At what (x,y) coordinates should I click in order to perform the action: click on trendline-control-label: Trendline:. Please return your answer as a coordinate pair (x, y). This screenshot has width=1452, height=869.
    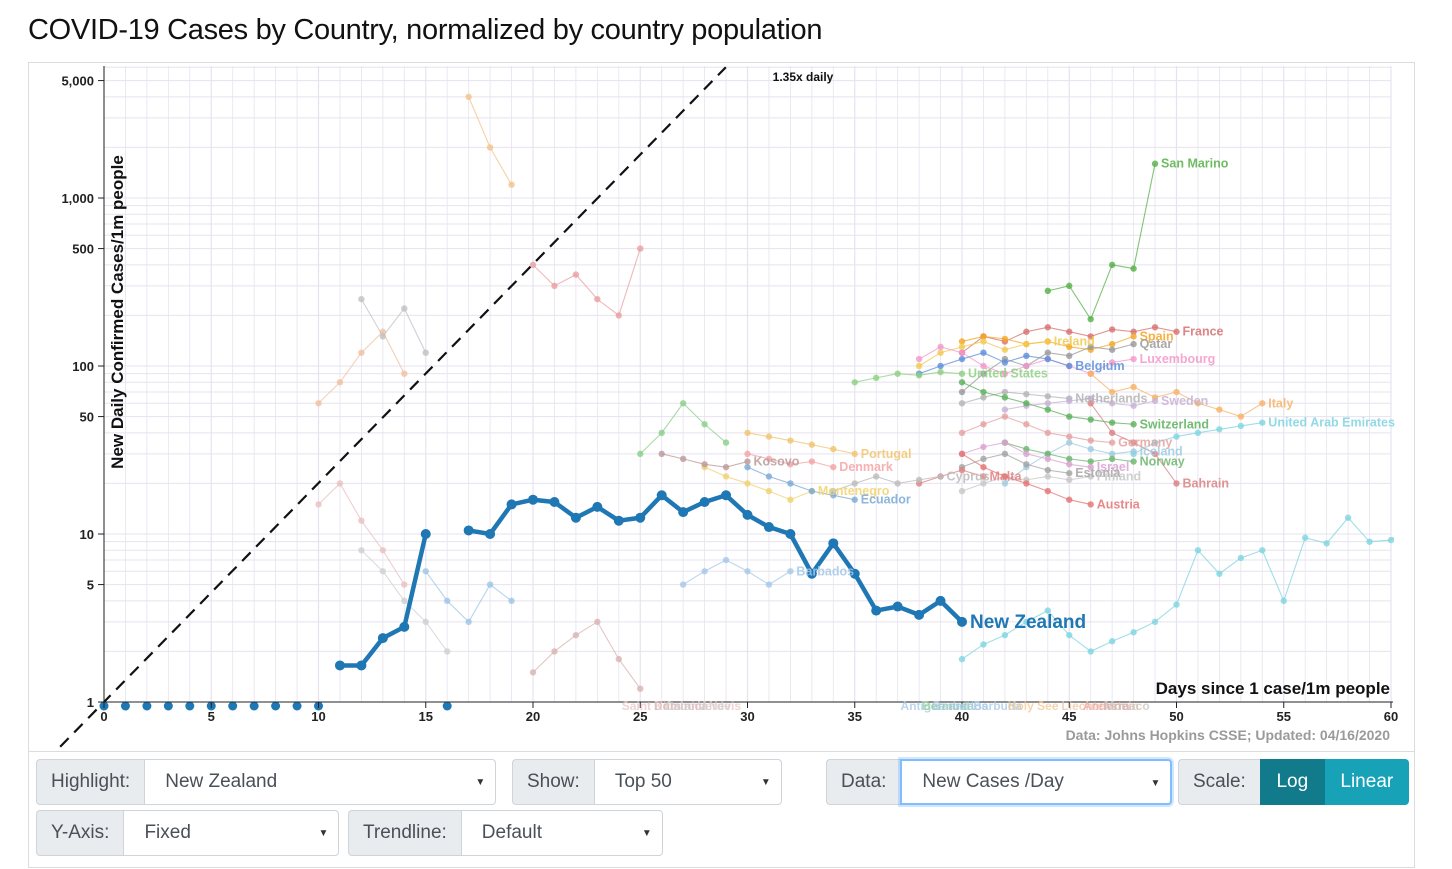
    Looking at the image, I should click on (404, 833).